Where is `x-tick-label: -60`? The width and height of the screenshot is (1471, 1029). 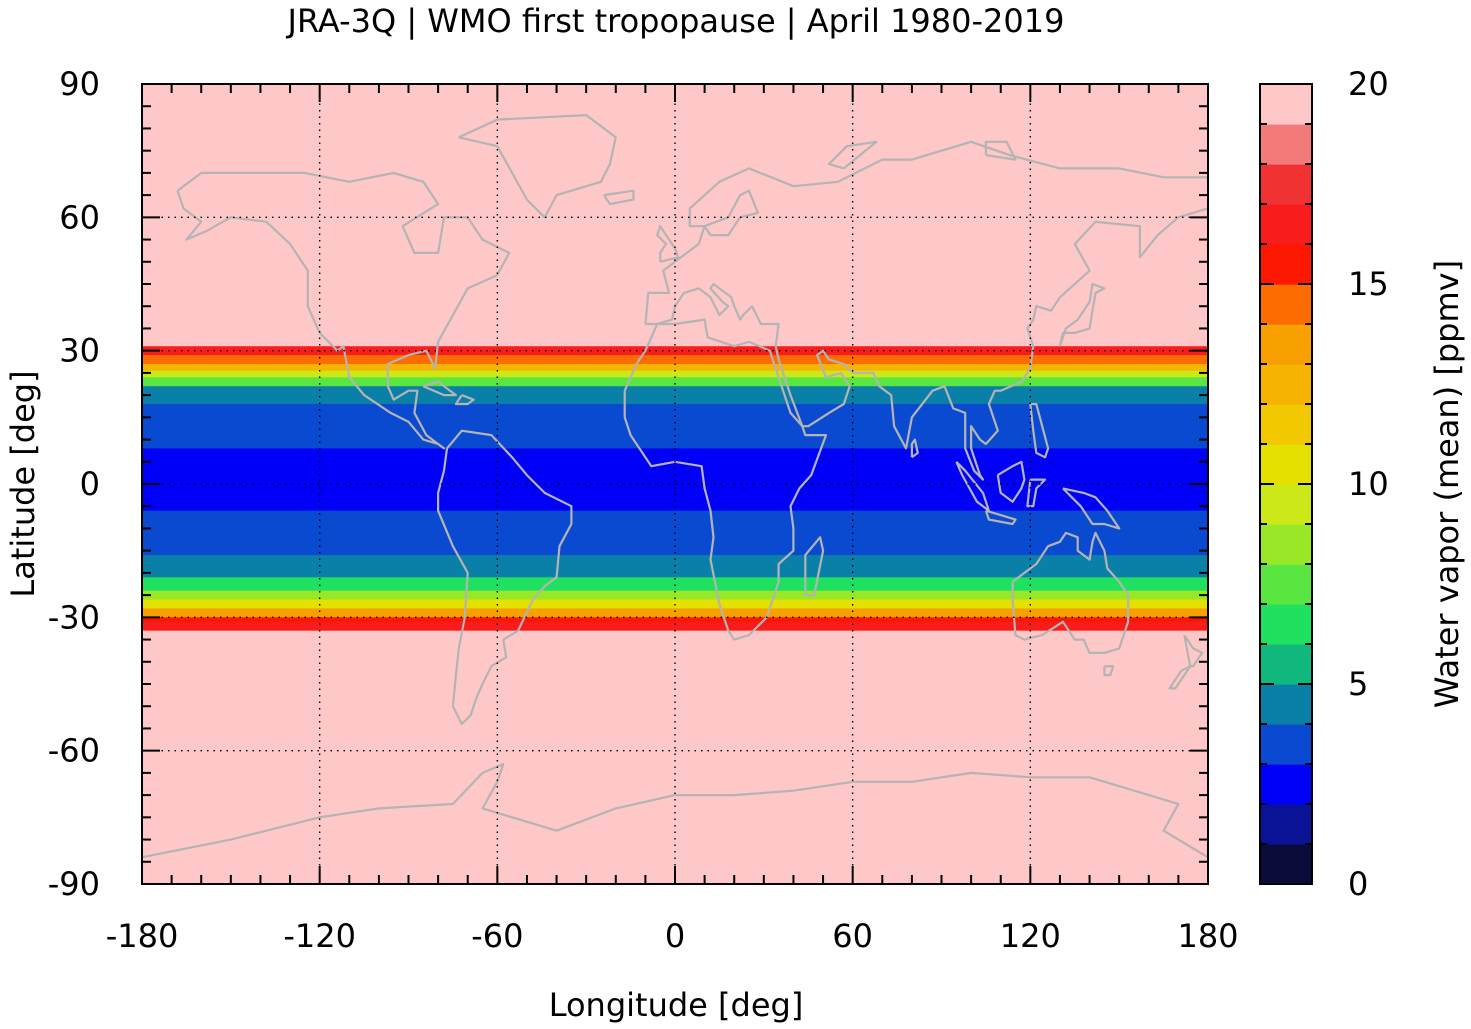
x-tick-label: -60 is located at coordinates (497, 936).